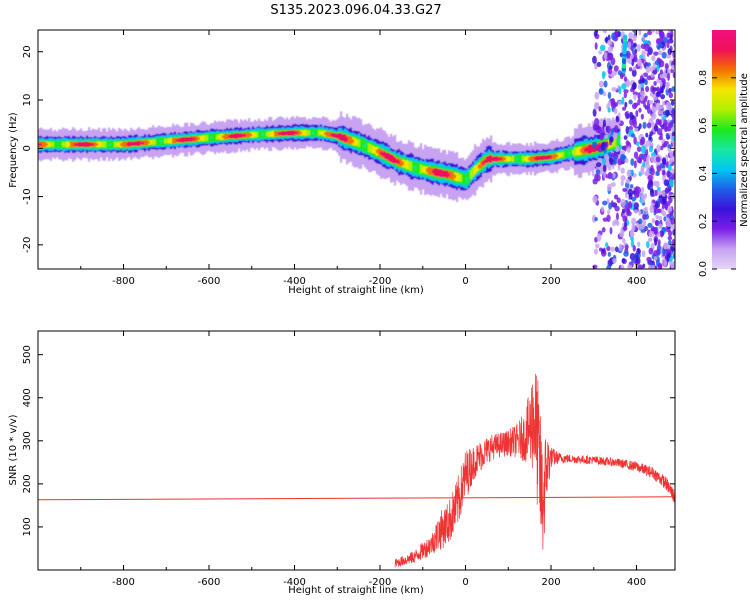 The width and height of the screenshot is (750, 600). I want to click on snr-xtick-label: -800, so click(123, 582).